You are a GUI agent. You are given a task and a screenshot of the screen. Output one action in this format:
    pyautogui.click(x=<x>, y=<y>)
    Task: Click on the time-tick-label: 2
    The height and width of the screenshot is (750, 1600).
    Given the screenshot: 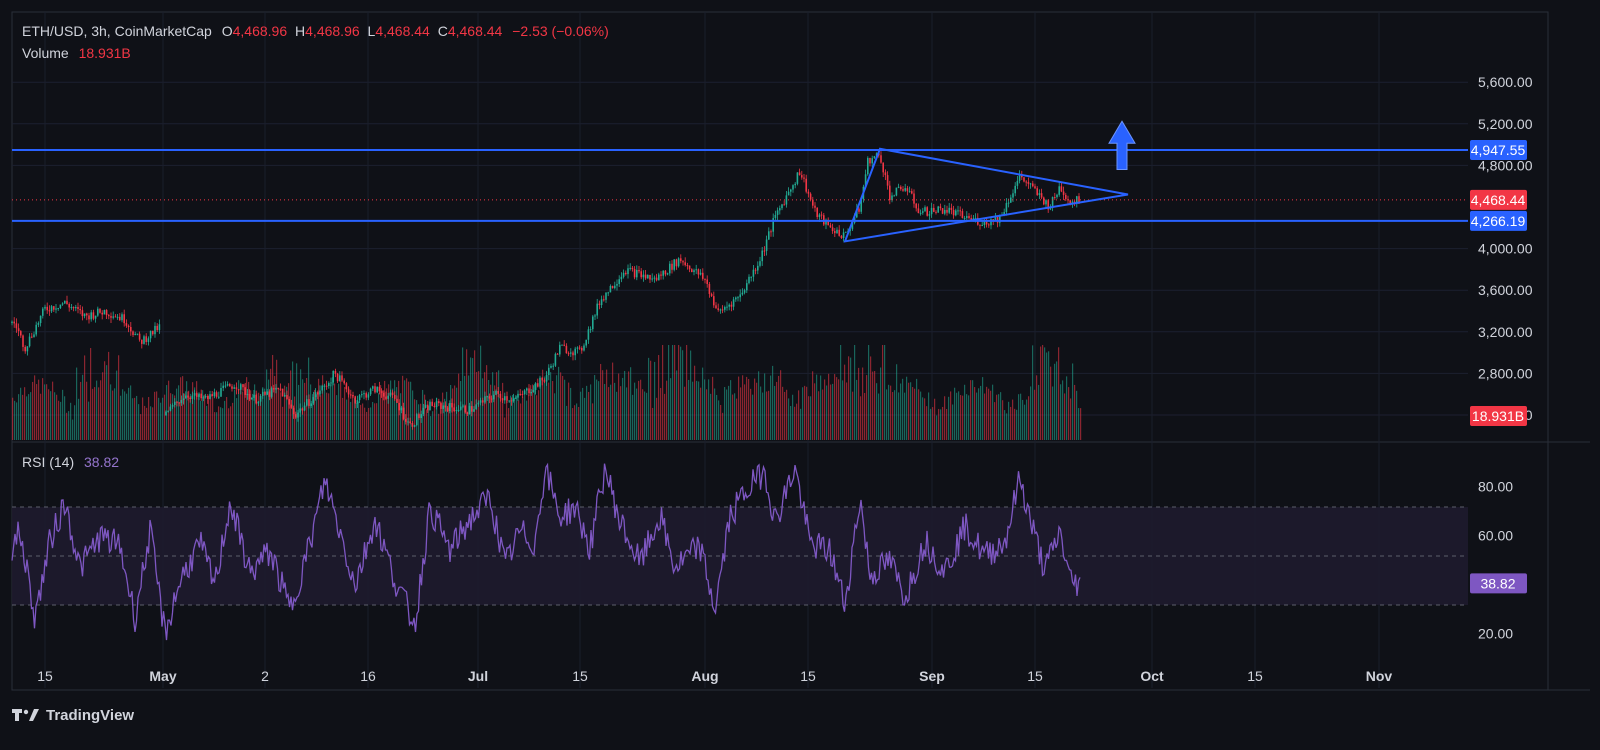 What is the action you would take?
    pyautogui.click(x=265, y=676)
    